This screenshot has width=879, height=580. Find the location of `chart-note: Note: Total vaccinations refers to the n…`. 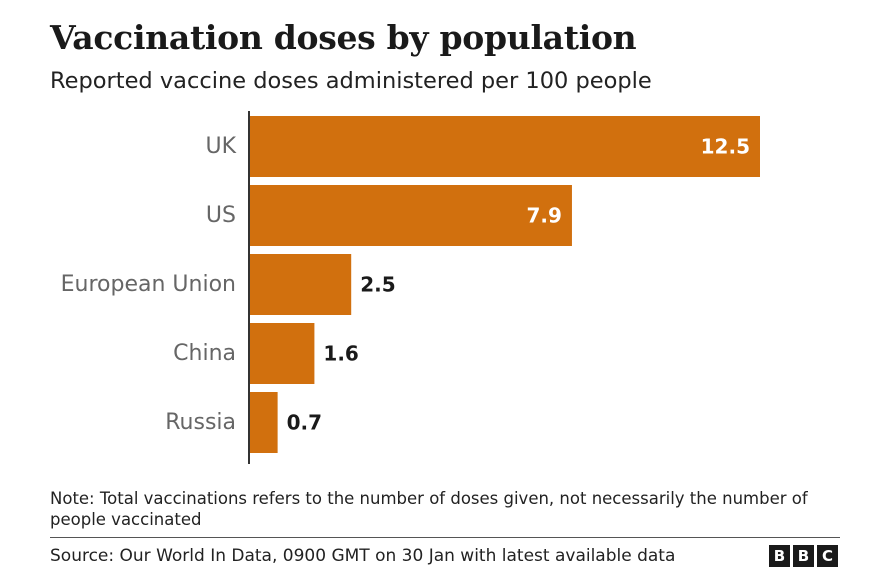

chart-note: Note: Total vaccinations refers to the n… is located at coordinates (429, 509).